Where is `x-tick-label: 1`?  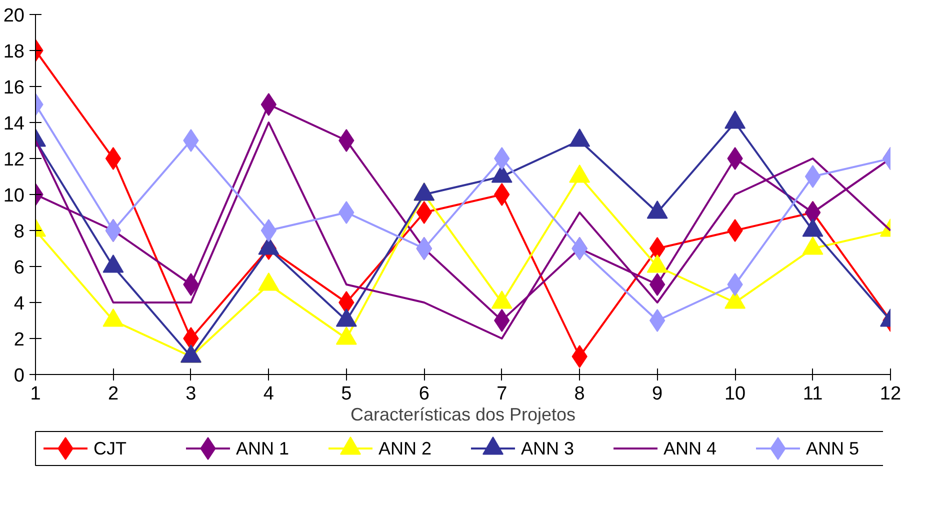
x-tick-label: 1 is located at coordinates (35, 394).